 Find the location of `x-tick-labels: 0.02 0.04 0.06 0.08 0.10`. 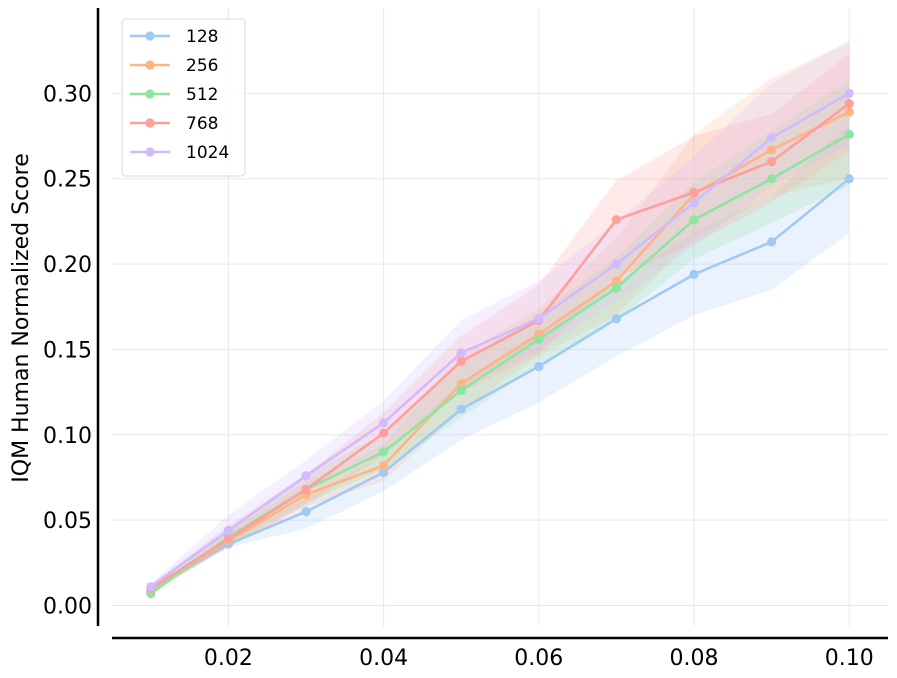

x-tick-labels: 0.02 0.04 0.06 0.08 0.10 is located at coordinates (539, 658).